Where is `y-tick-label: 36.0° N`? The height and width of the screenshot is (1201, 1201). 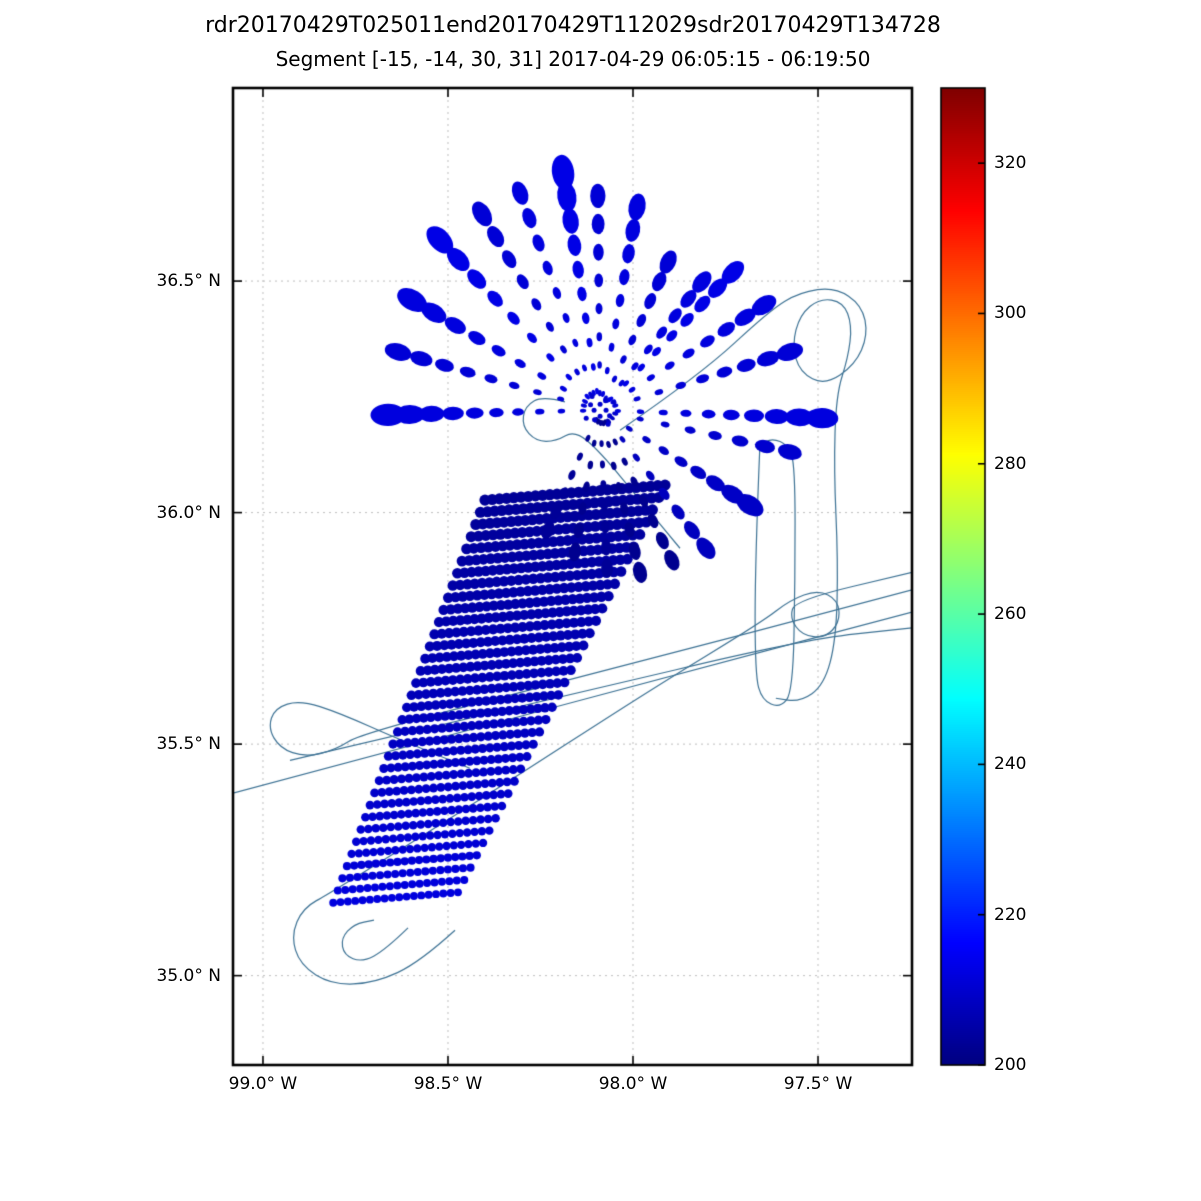
y-tick-label: 36.0° N is located at coordinates (188, 512).